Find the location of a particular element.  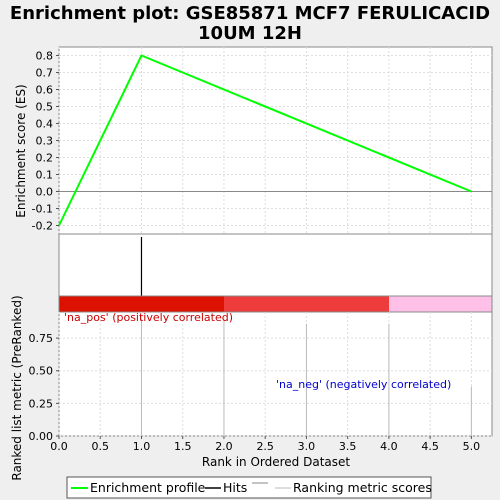

metric-y-tick-label: 0.75 is located at coordinates (41, 338).